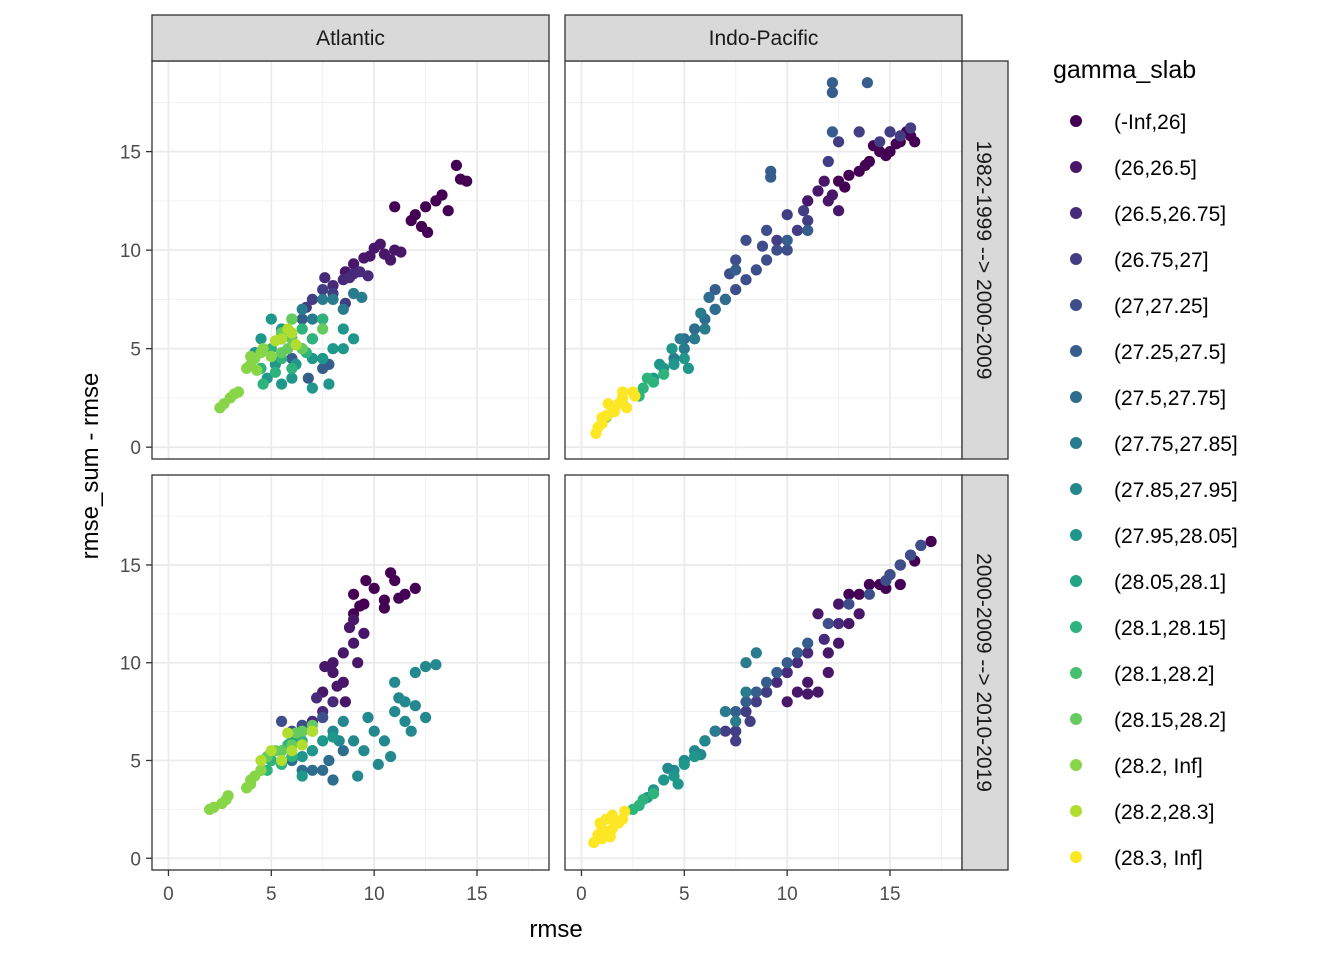 The width and height of the screenshot is (1344, 960). Describe the element at coordinates (1176, 536) in the screenshot. I see `legend-label: (27.95,28.05]` at that location.